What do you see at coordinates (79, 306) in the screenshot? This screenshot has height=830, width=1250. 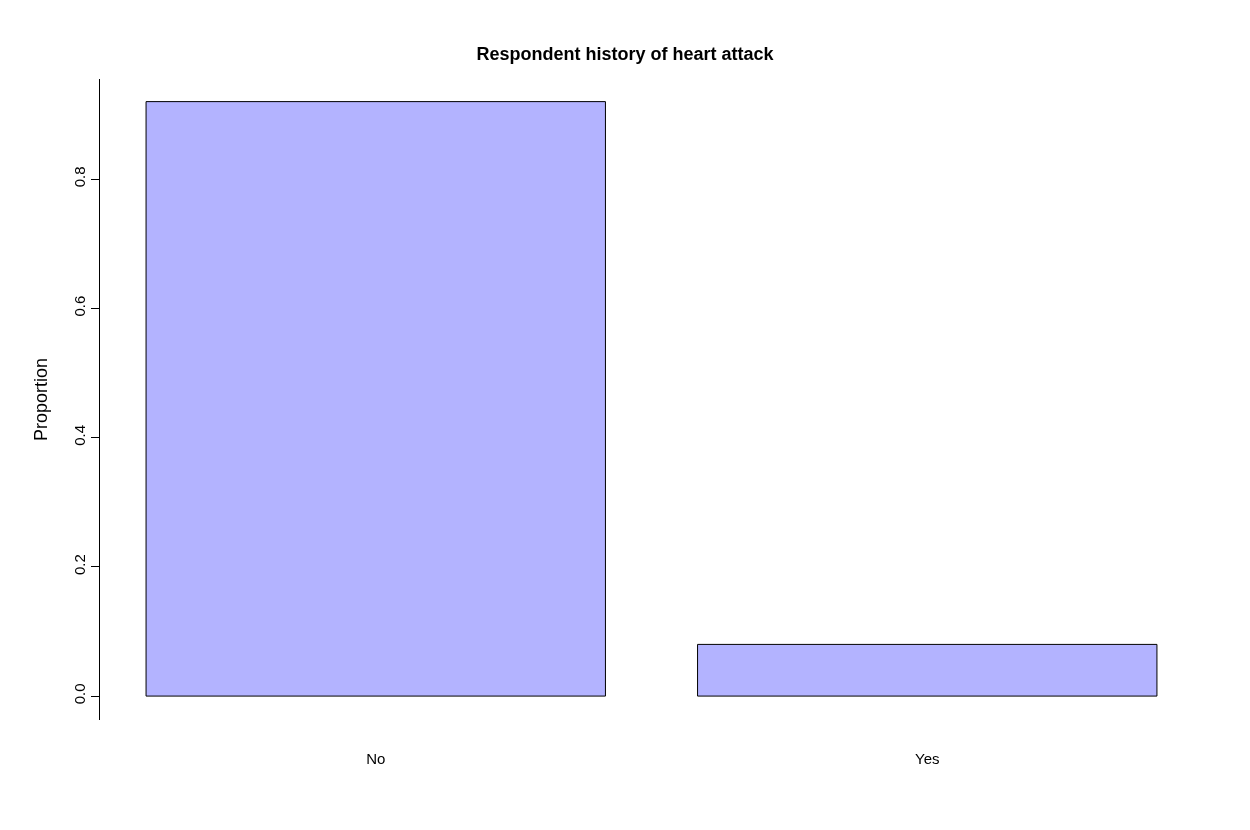 I see `y-tick-label: 0.6` at bounding box center [79, 306].